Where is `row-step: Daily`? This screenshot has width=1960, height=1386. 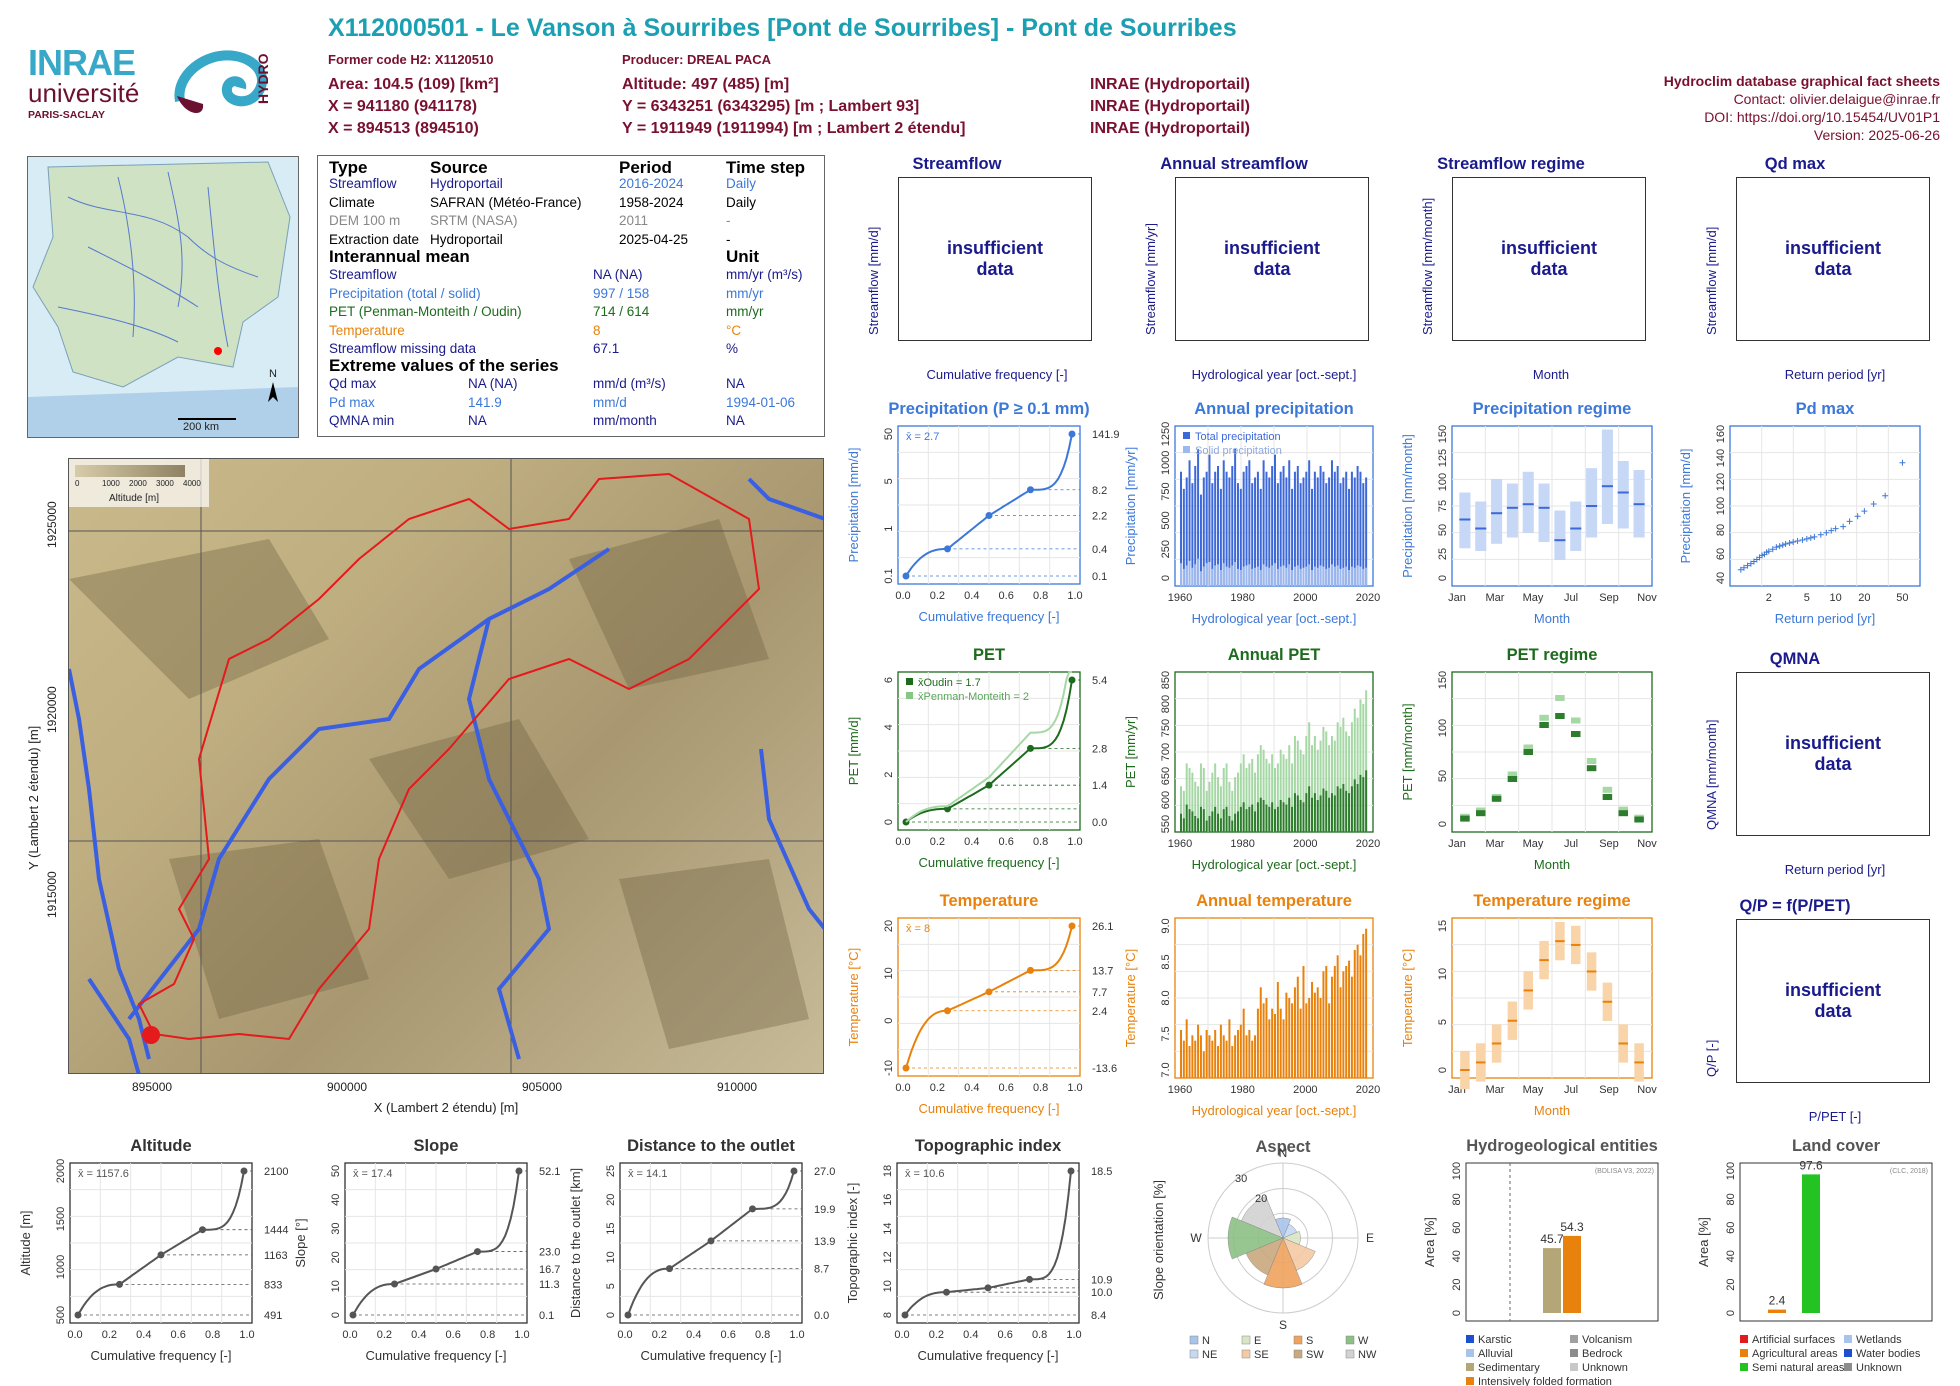 row-step: Daily is located at coordinates (741, 202).